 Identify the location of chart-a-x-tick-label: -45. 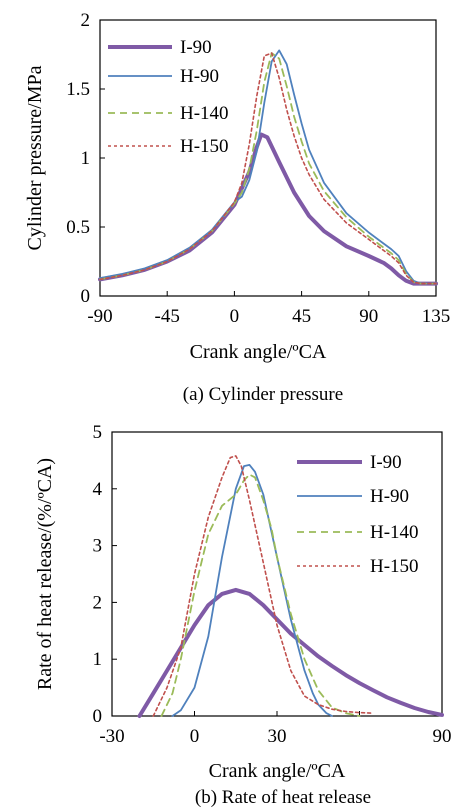
(167, 316).